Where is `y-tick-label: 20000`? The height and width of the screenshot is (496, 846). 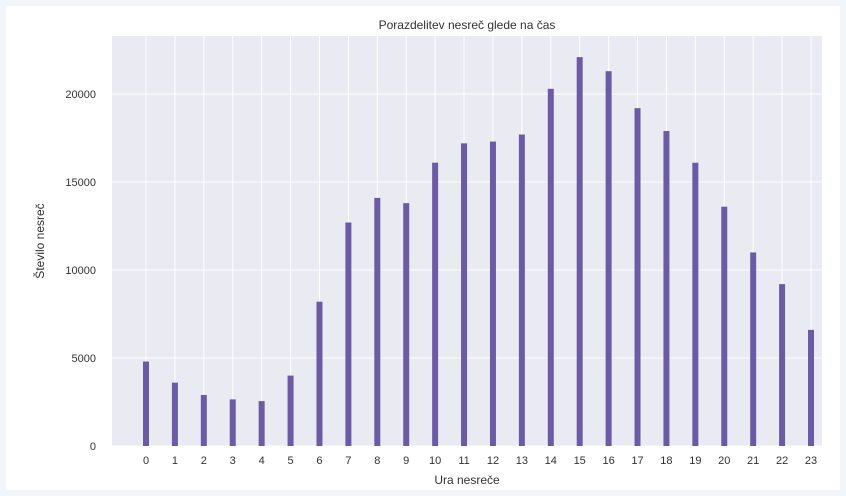
y-tick-label: 20000 is located at coordinates (80, 95).